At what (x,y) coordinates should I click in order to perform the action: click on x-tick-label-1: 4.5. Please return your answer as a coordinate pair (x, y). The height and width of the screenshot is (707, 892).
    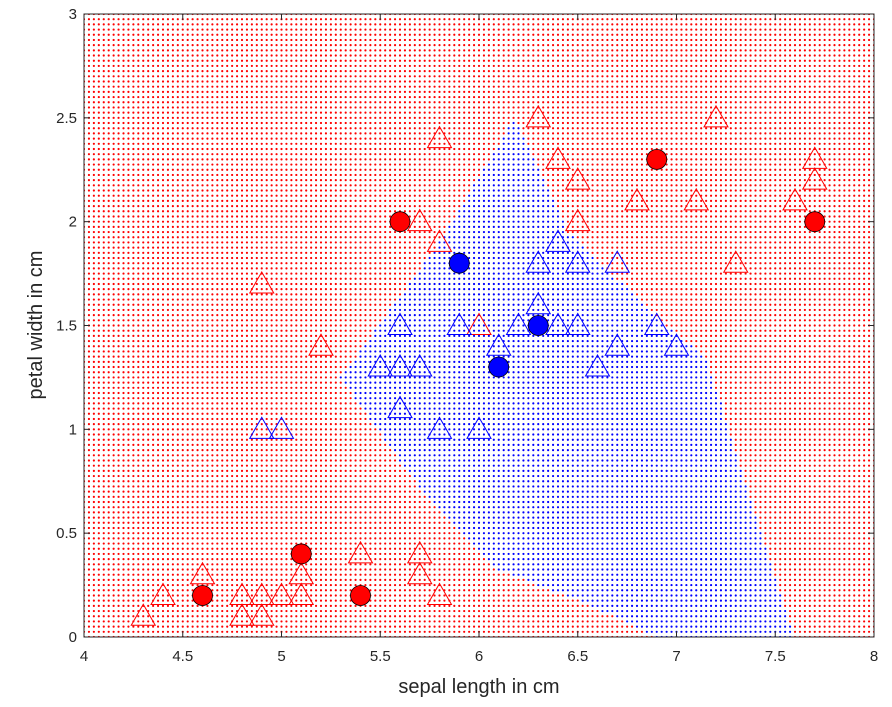
    Looking at the image, I should click on (182, 656).